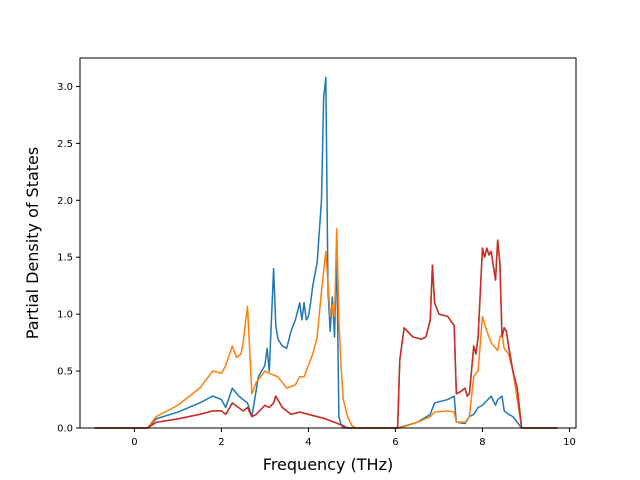  What do you see at coordinates (482, 442) in the screenshot?
I see `x-tick-label: 8` at bounding box center [482, 442].